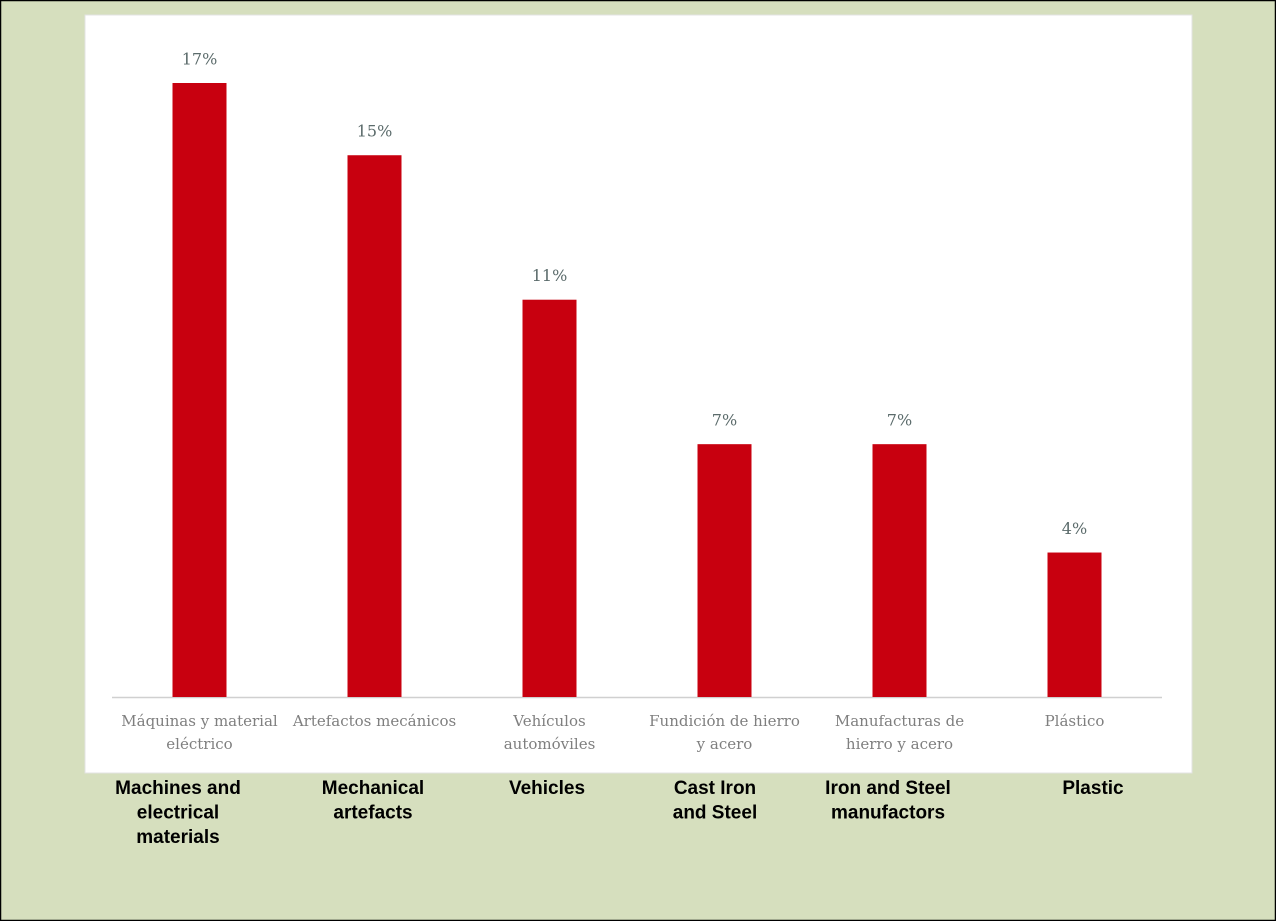 The image size is (1276, 921). I want to click on english-label: Vehicles, so click(547, 788).